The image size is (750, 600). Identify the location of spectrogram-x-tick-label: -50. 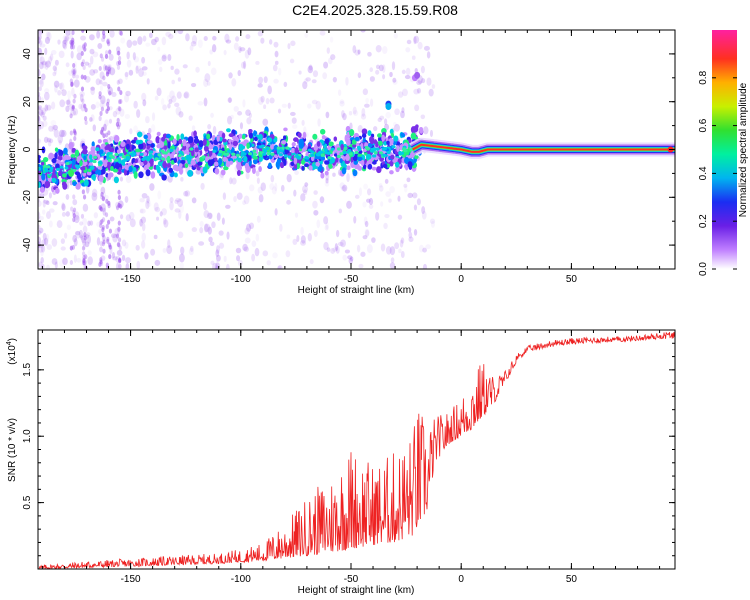
(351, 279).